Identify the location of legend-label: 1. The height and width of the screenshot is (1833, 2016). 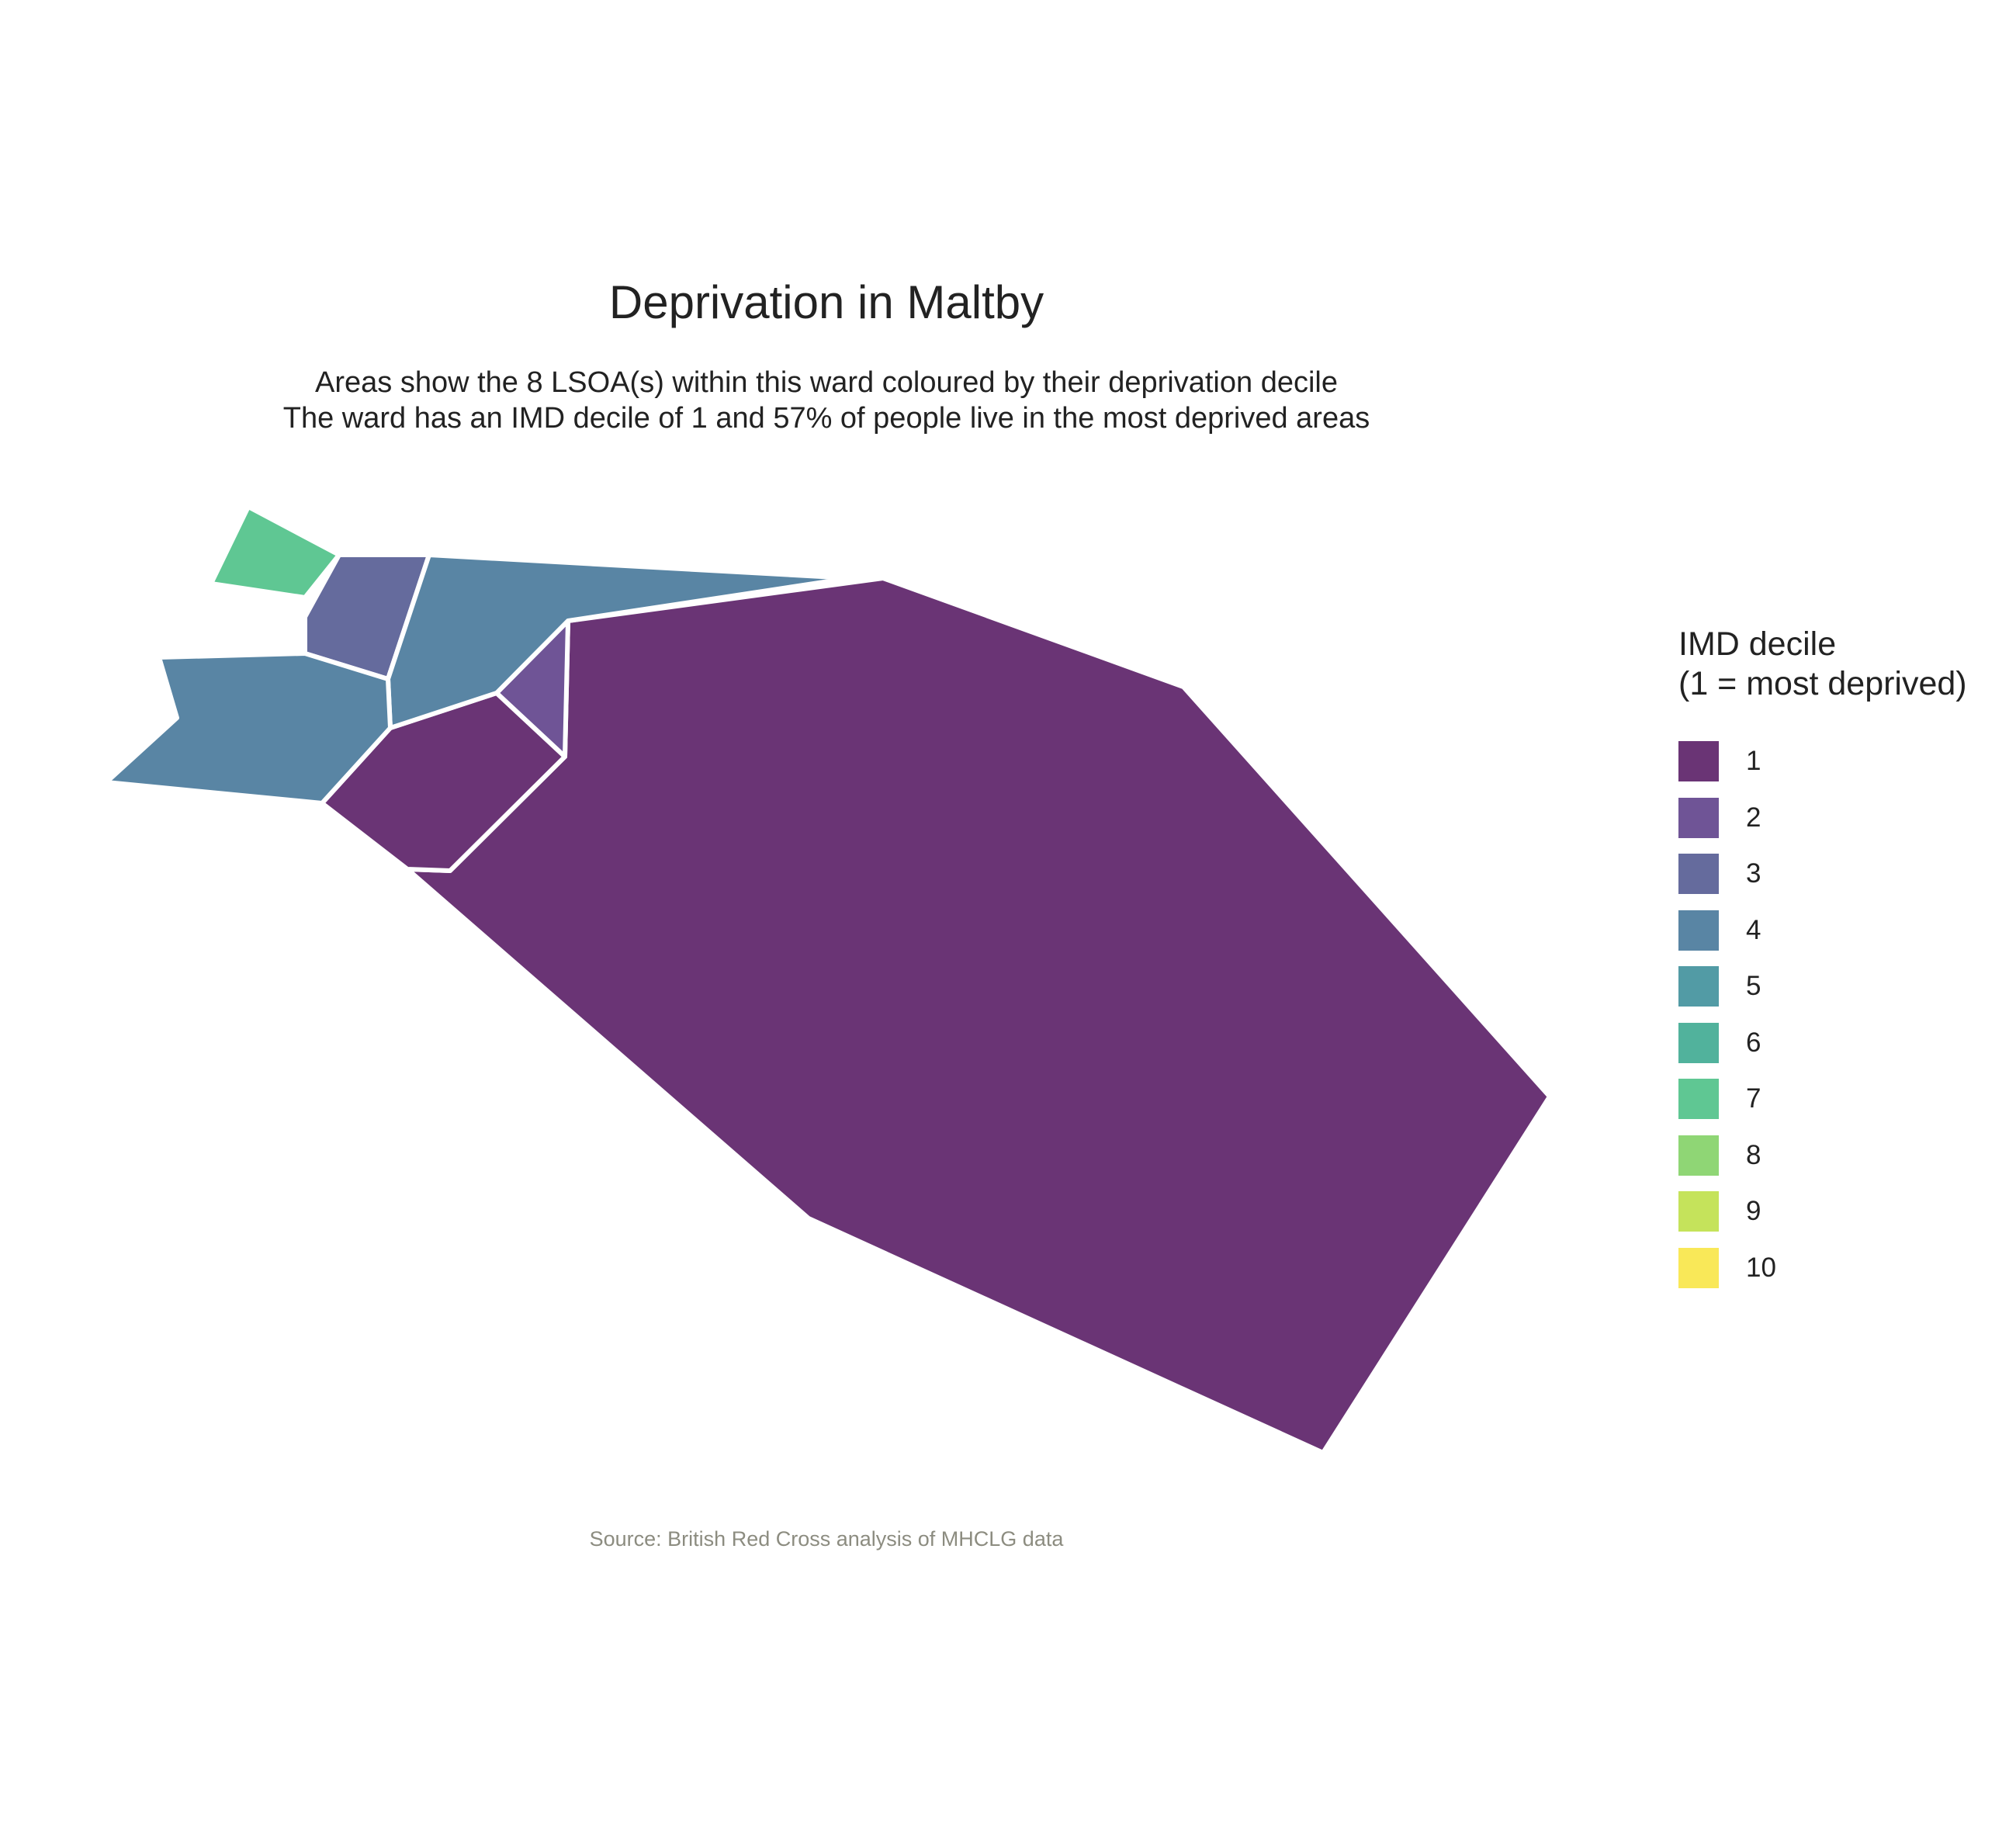
(1753, 762).